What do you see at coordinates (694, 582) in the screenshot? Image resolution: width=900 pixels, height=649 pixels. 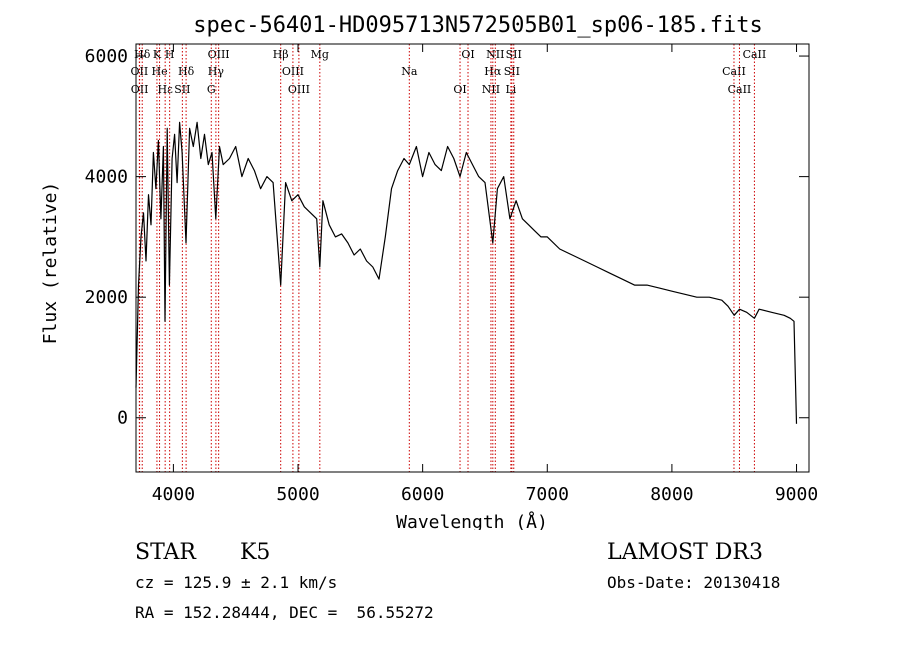 I see `observation-date: Obs-Date: 20130418` at bounding box center [694, 582].